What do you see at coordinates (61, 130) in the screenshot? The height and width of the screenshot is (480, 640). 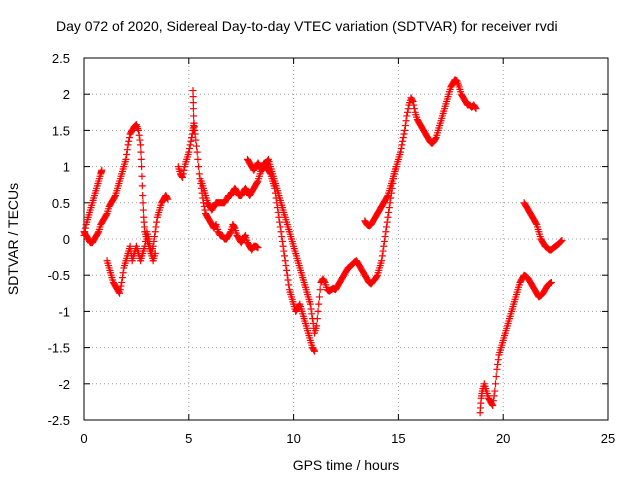 I see `y-tick-label: 1.5` at bounding box center [61, 130].